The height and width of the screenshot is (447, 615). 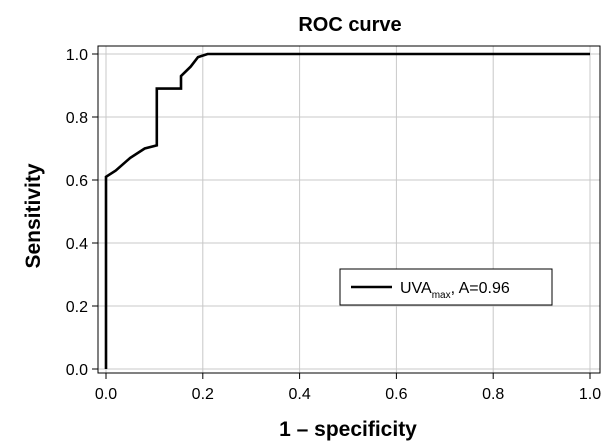 I want to click on y-tick-label: 1.0, so click(x=77, y=55).